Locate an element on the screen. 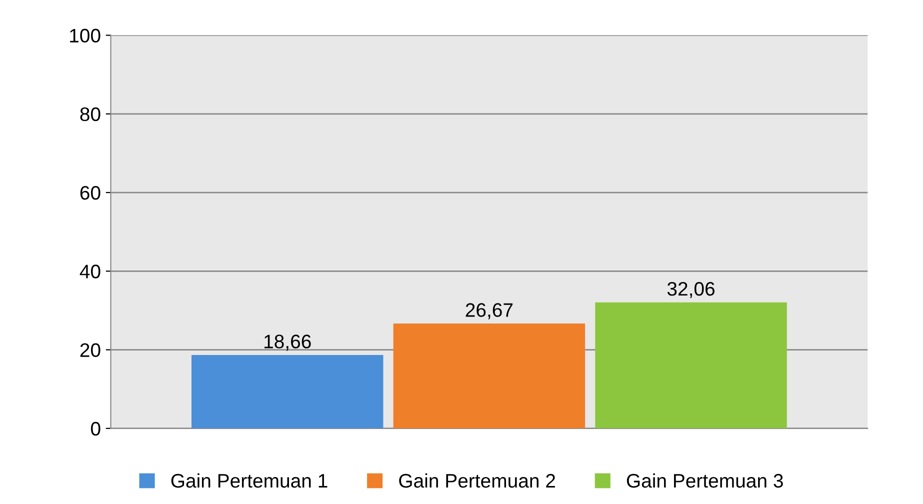  y-tick-label: 20 is located at coordinates (90, 350).